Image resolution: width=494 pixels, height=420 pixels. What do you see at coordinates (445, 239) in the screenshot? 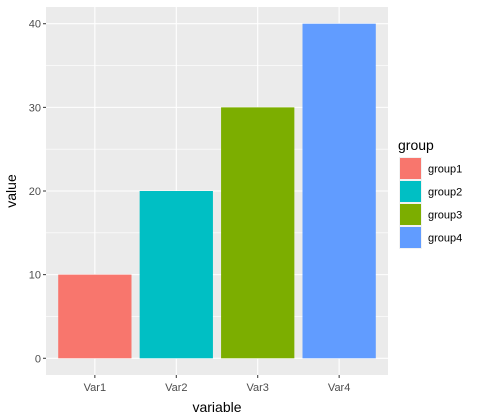
I see `legend-label: group4` at bounding box center [445, 239].